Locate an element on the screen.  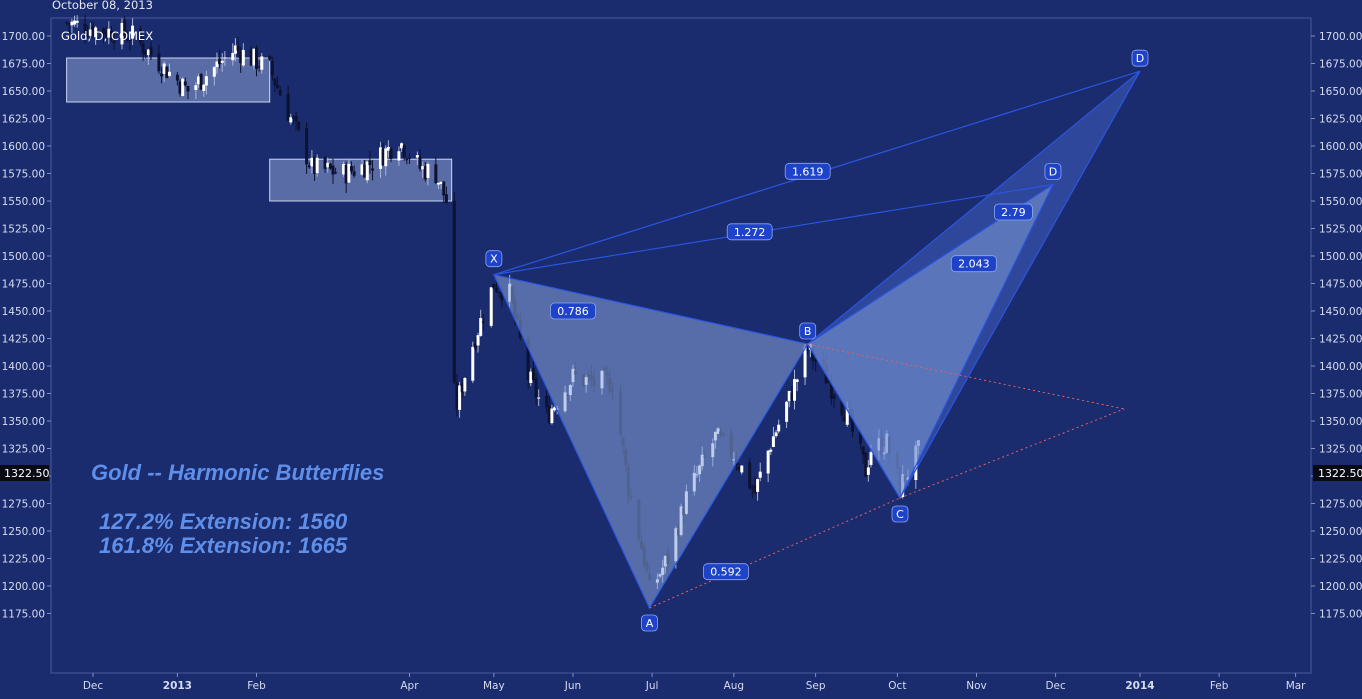
annotation-ext-161: 161.8% Extension: 1665 is located at coordinates (223, 545).